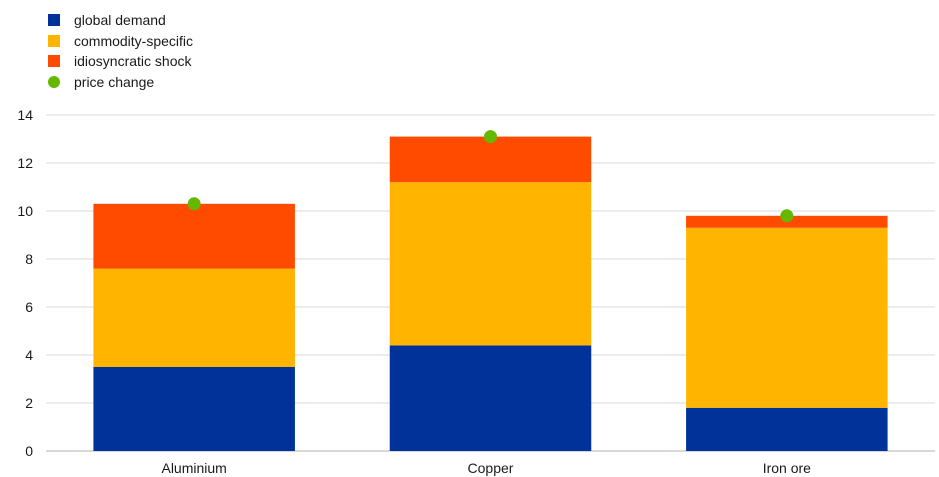 Image resolution: width=939 pixels, height=477 pixels. I want to click on x-axis-tick-labels: Aluminium Copper Iron ore, so click(486, 468).